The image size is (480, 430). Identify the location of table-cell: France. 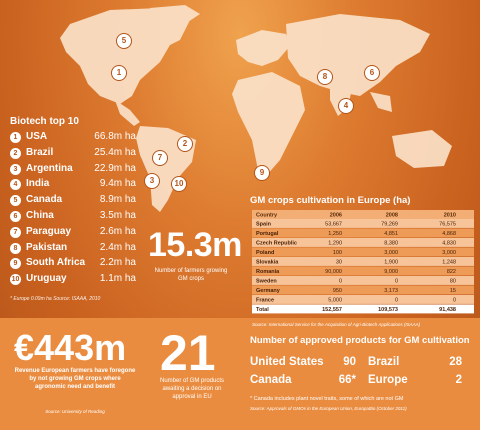
(265, 301).